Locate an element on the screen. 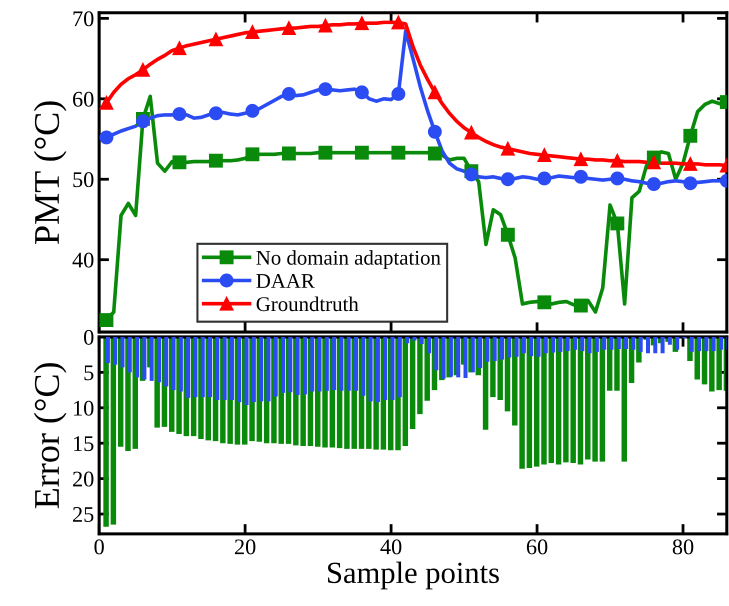 This screenshot has height=606, width=729. y-tick-label: 60 is located at coordinates (83, 99).